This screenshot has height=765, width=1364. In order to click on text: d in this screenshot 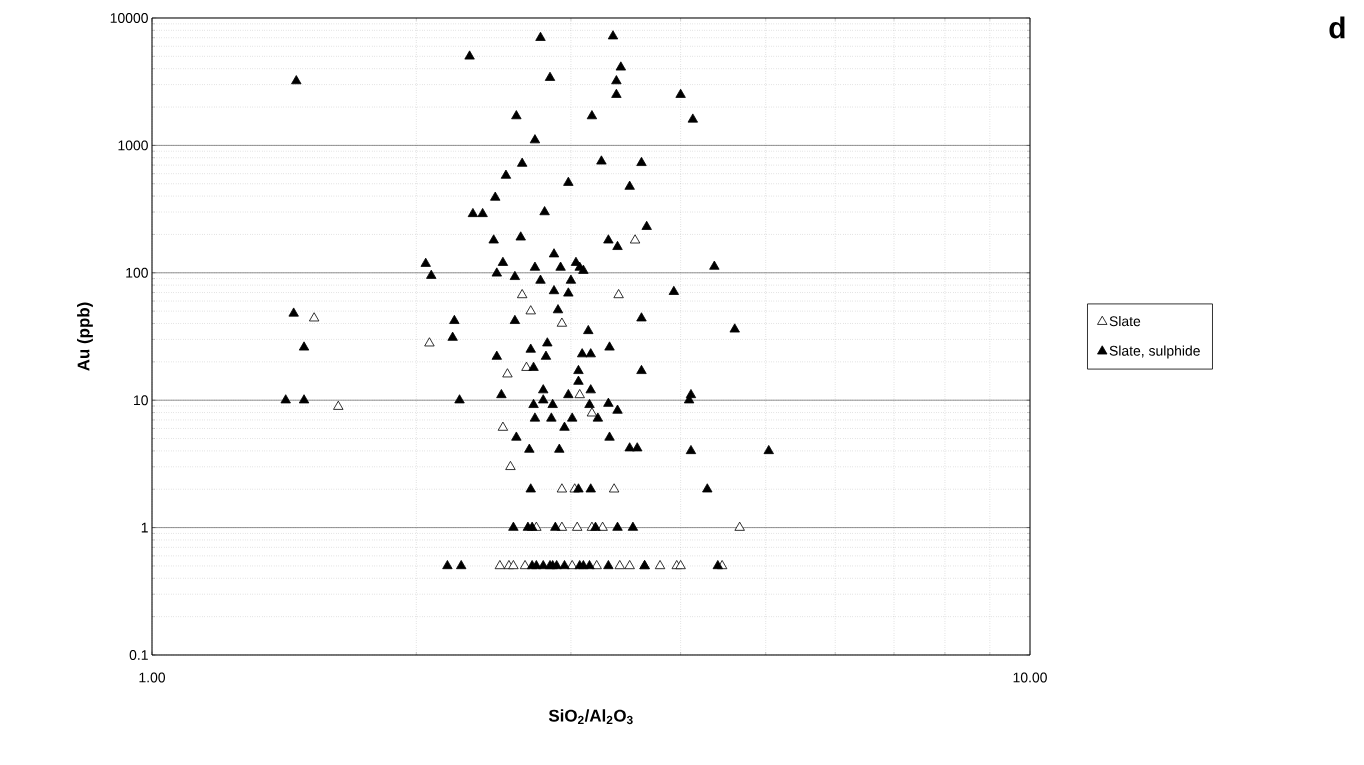, I will do `click(1337, 27)`.